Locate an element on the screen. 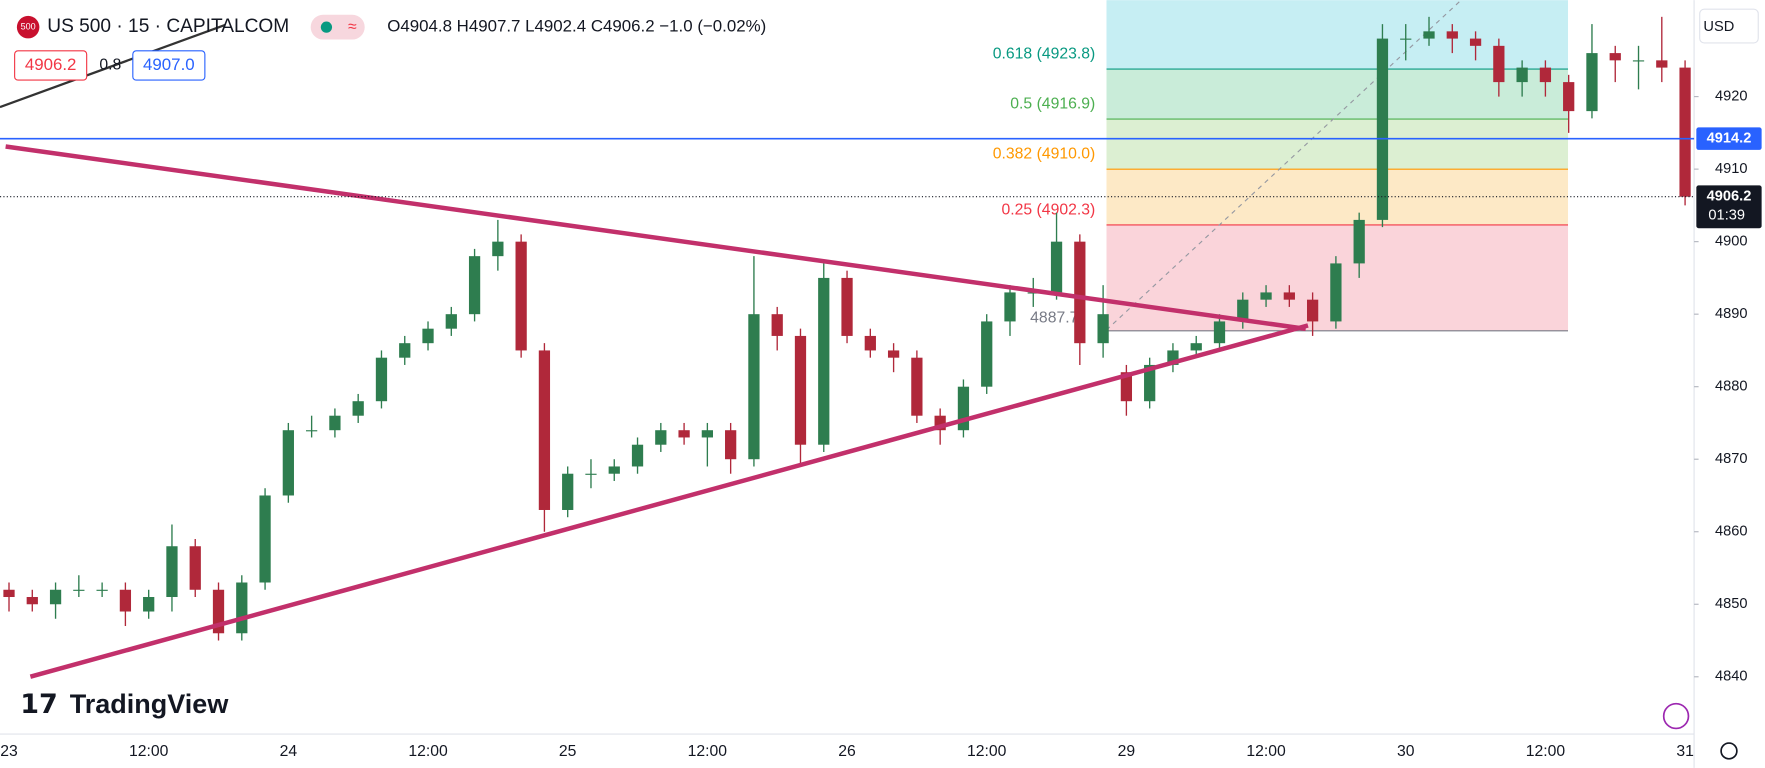 Image resolution: width=1765 pixels, height=768 pixels. y-tick-label: 4860 is located at coordinates (1731, 532).